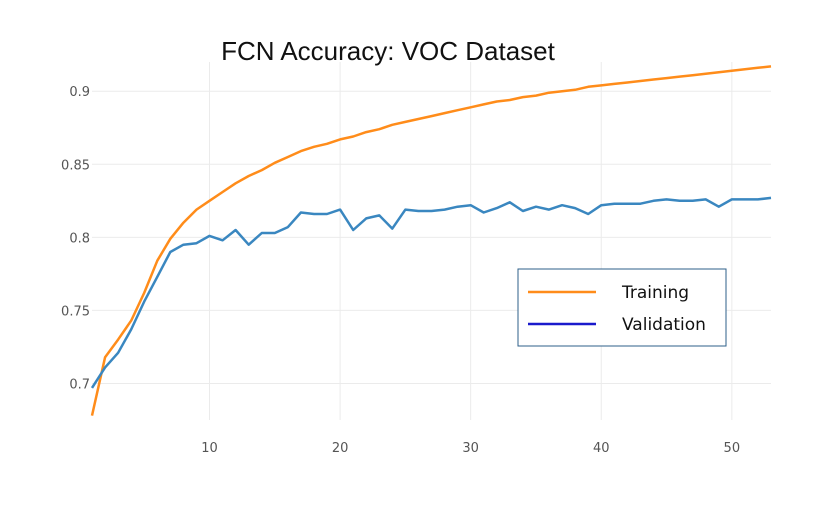 Image resolution: width=833 pixels, height=514 pixels. What do you see at coordinates (209, 448) in the screenshot?
I see `x-tick-label: 10` at bounding box center [209, 448].